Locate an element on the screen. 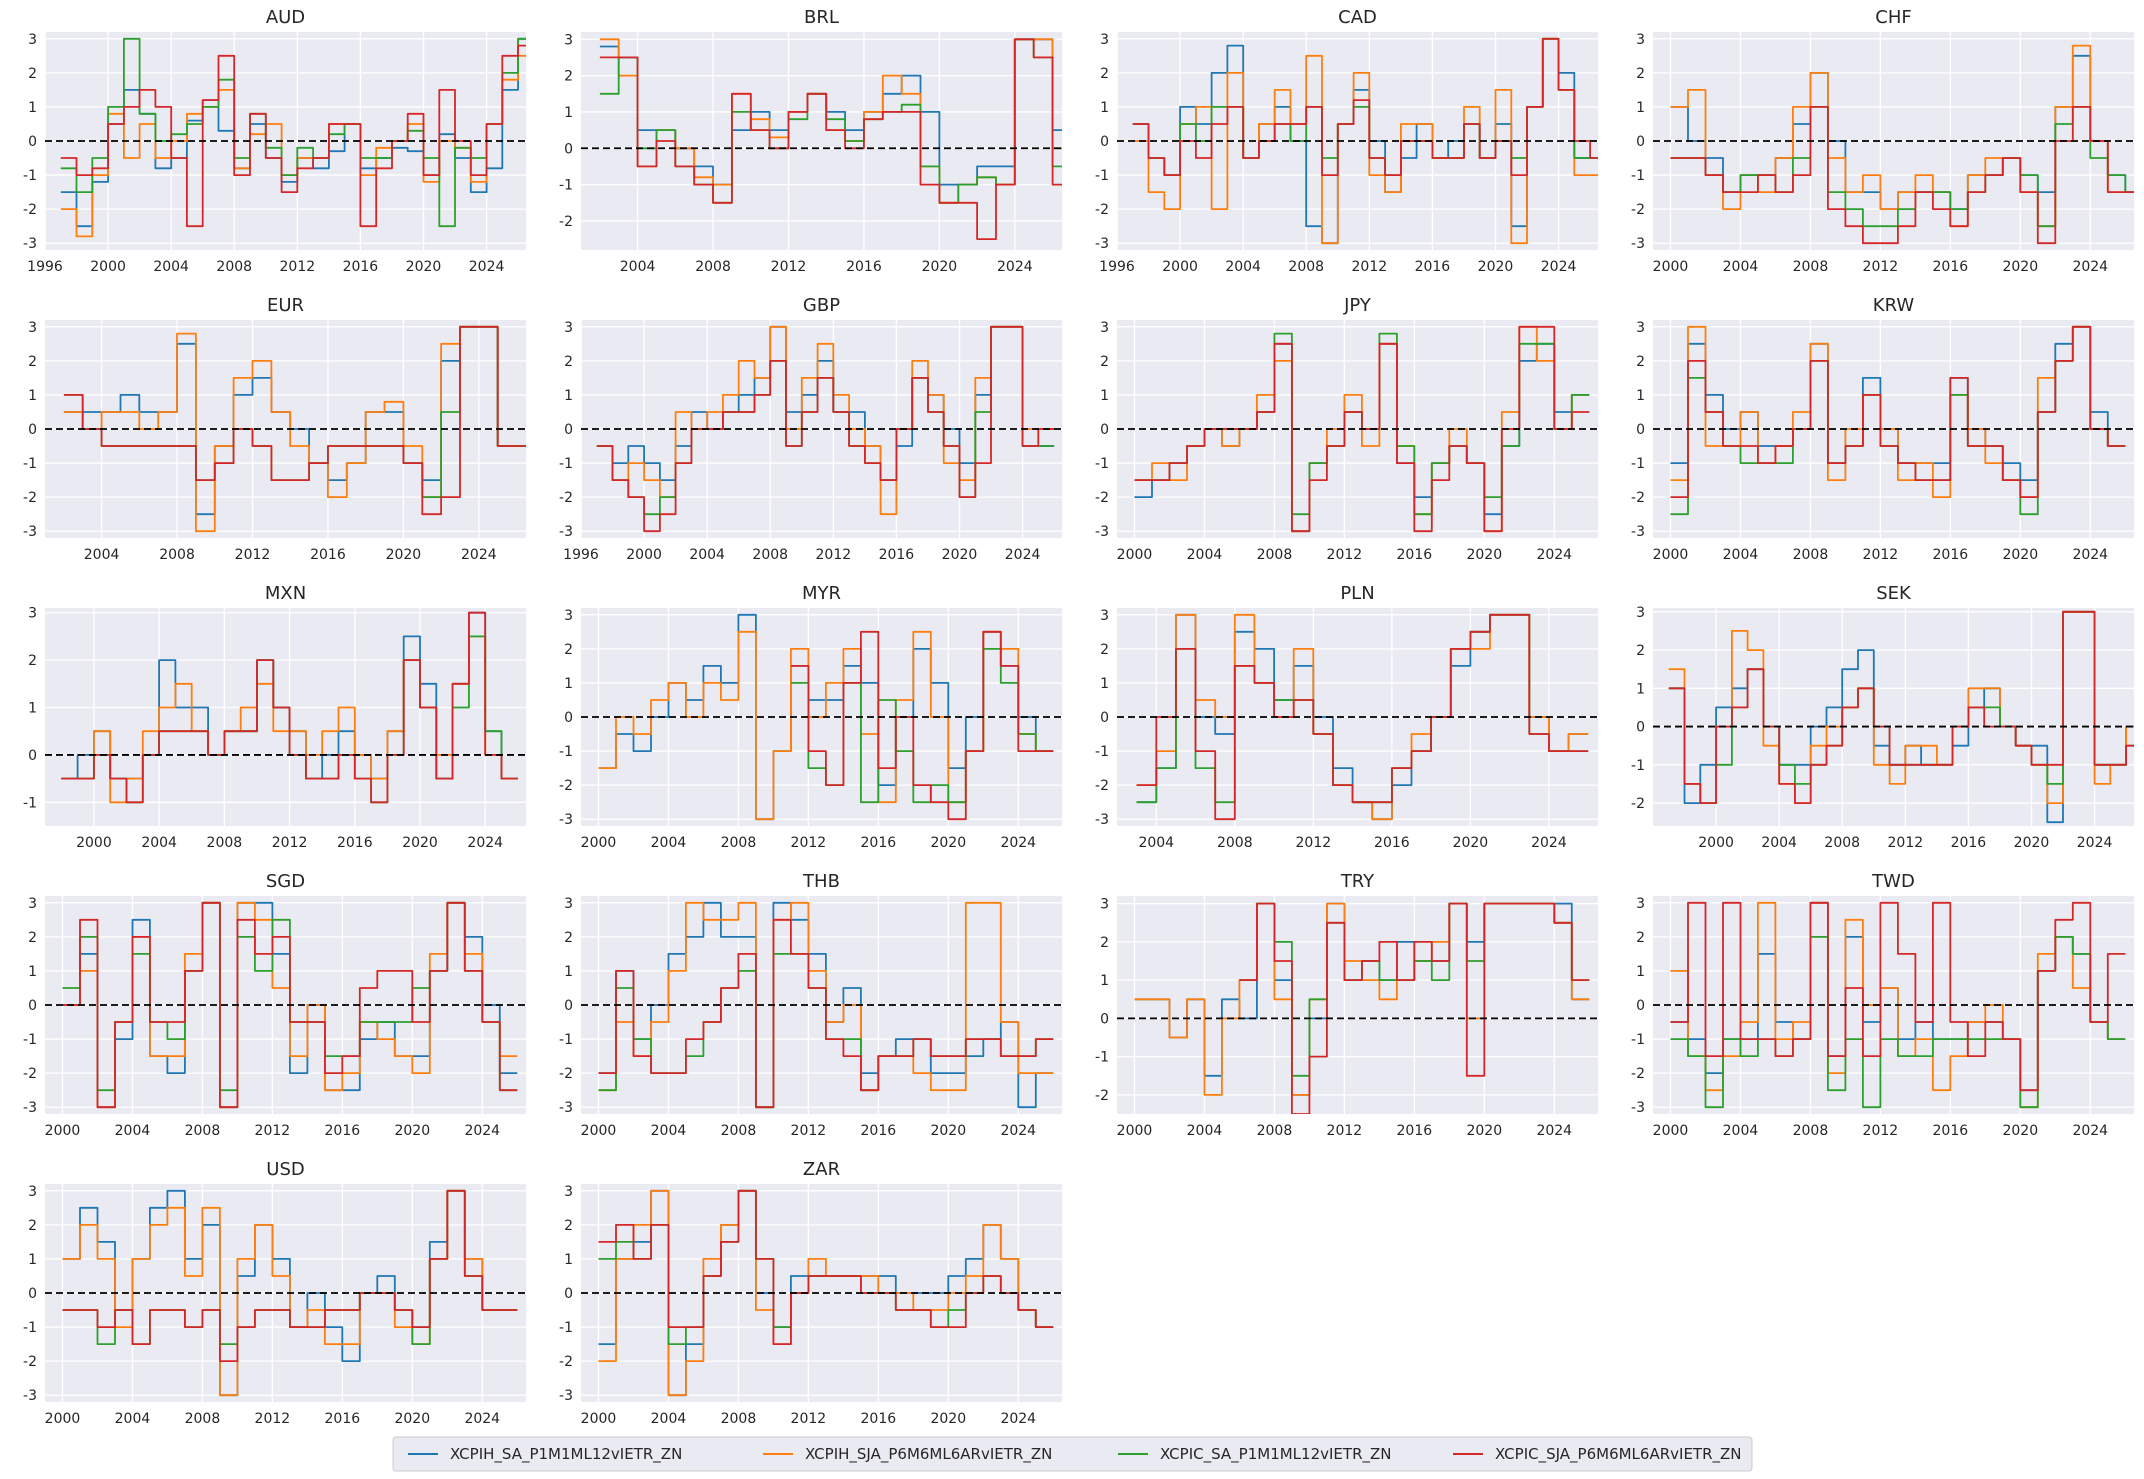 Image resolution: width=2144 pixels, height=1479 pixels. panel-title: GBP is located at coordinates (821, 305).